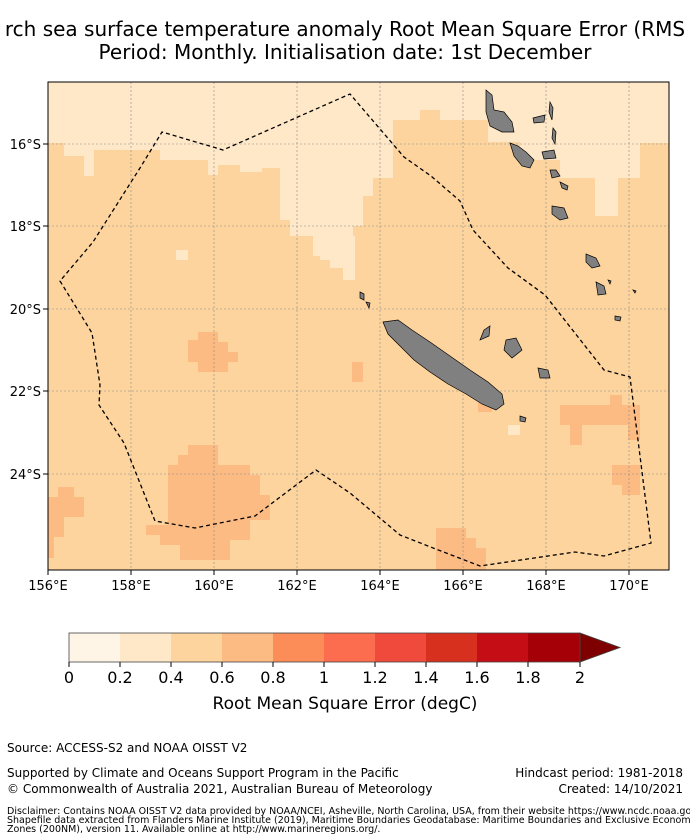 This screenshot has height=839, width=690. What do you see at coordinates (609, 282) in the screenshot?
I see `small-island-d` at bounding box center [609, 282].